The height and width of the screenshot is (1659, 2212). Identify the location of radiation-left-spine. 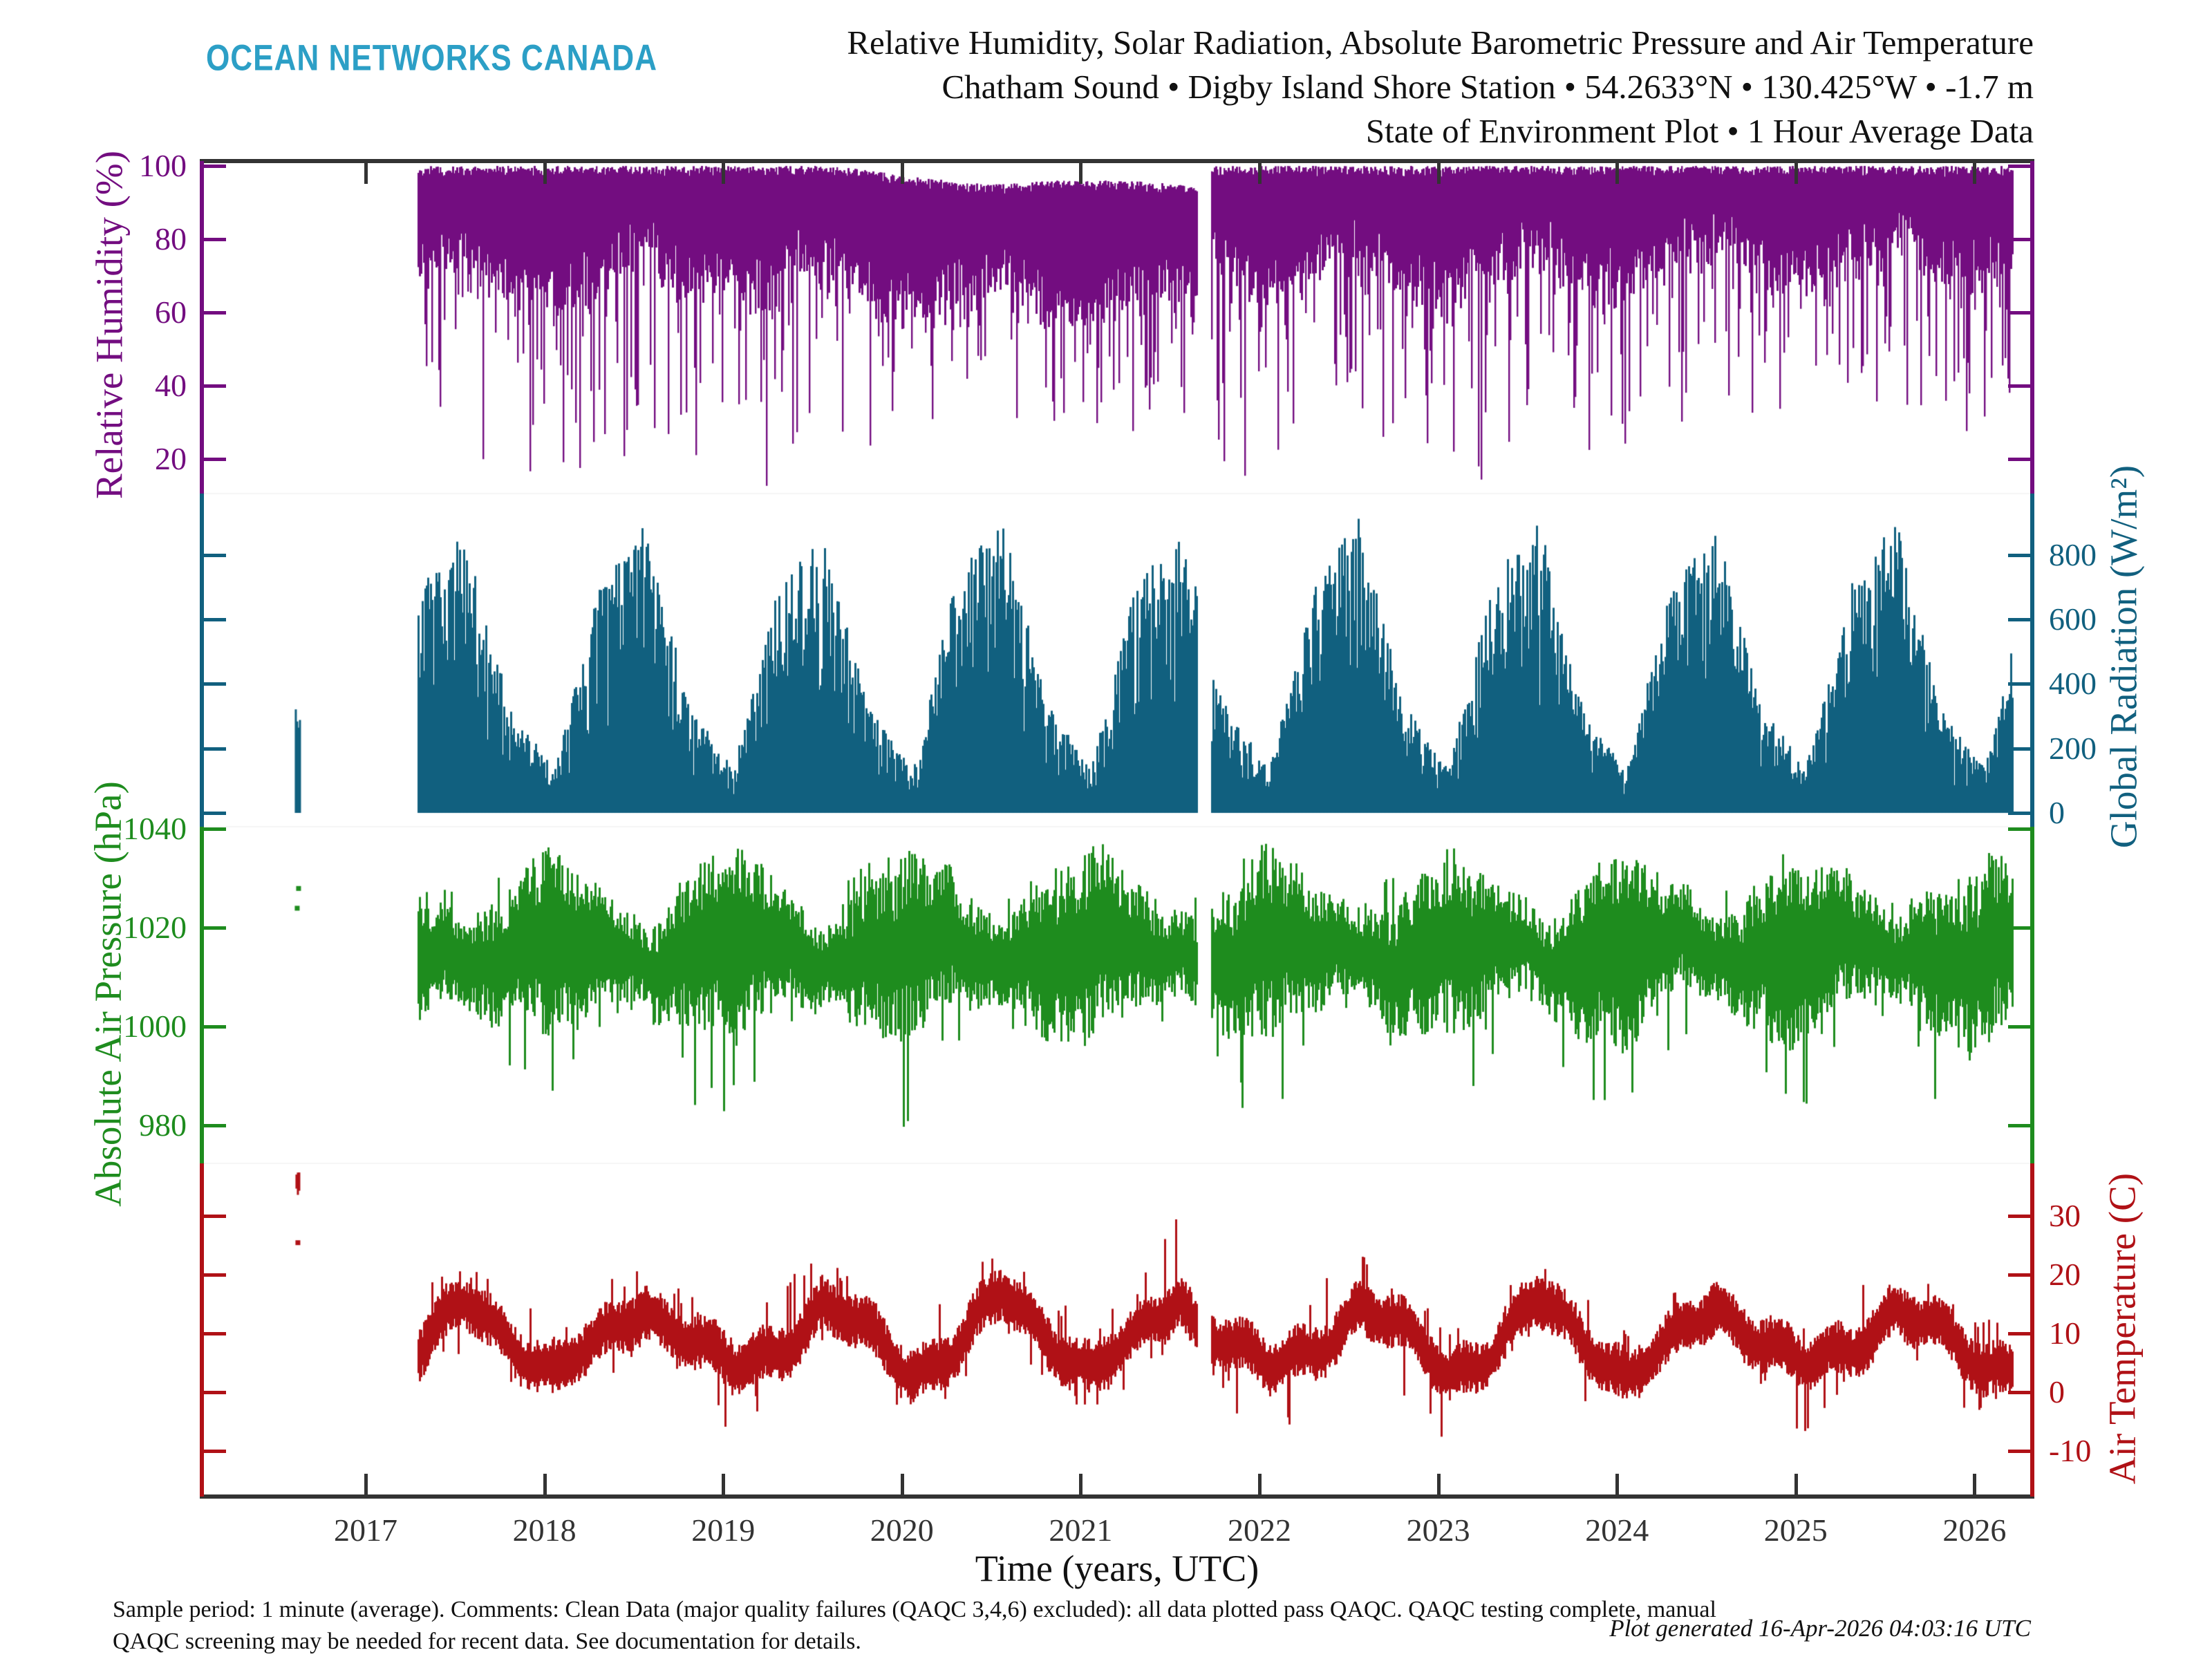
(202, 660).